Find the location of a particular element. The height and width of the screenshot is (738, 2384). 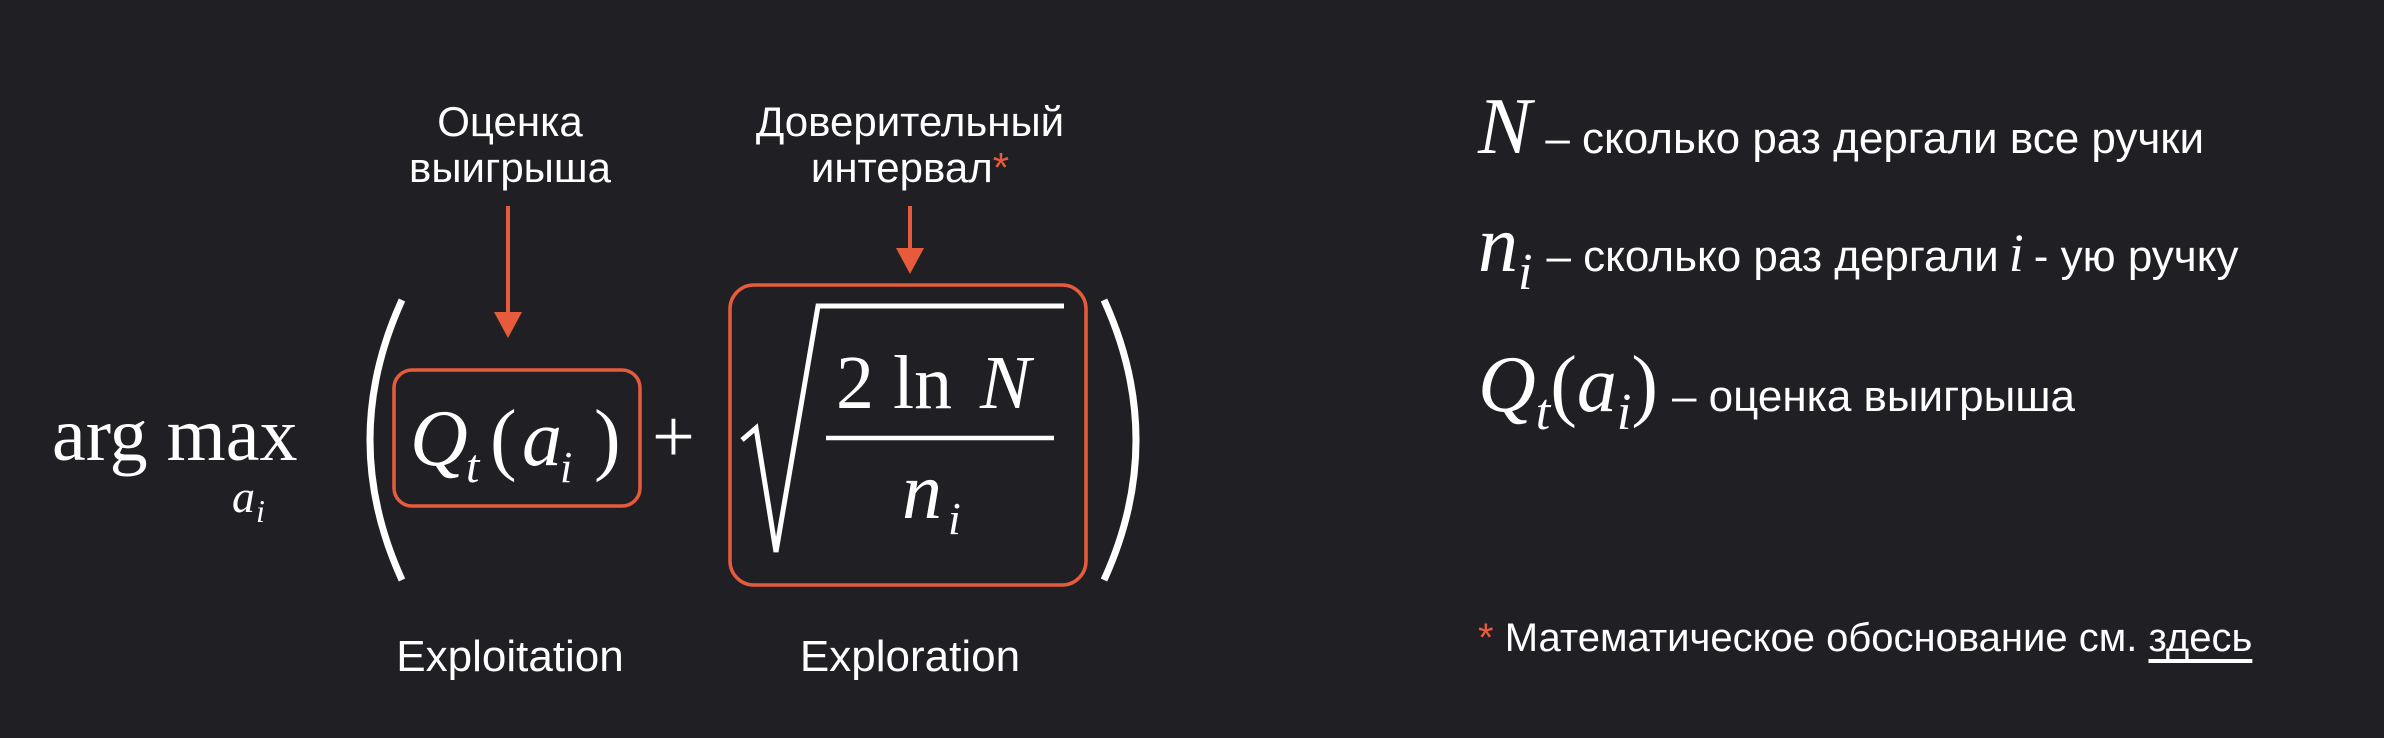

annotation-word: интервал is located at coordinates (901, 167).